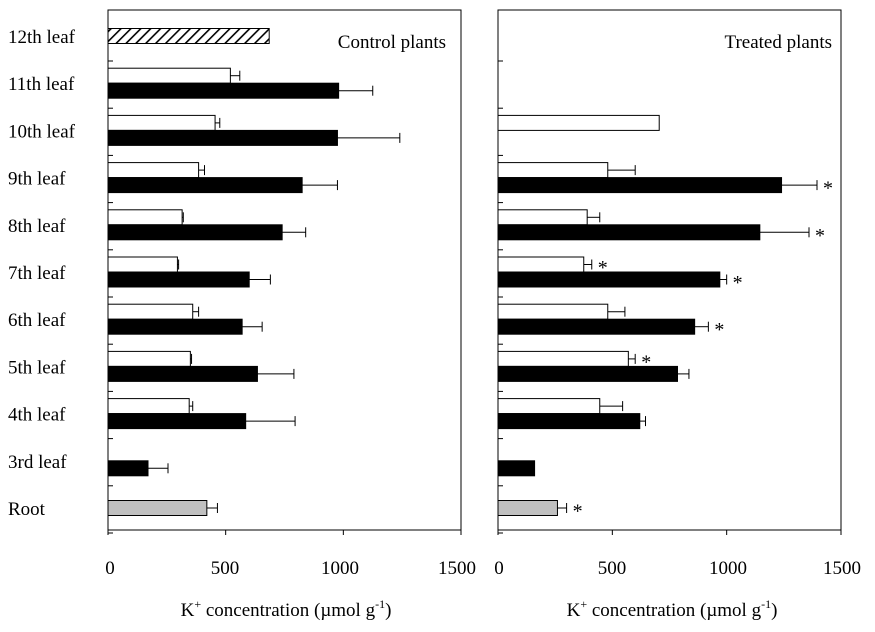 This screenshot has height=632, width=875. I want to click on category-label-6th-leaf: 6th leaf, so click(37, 320).